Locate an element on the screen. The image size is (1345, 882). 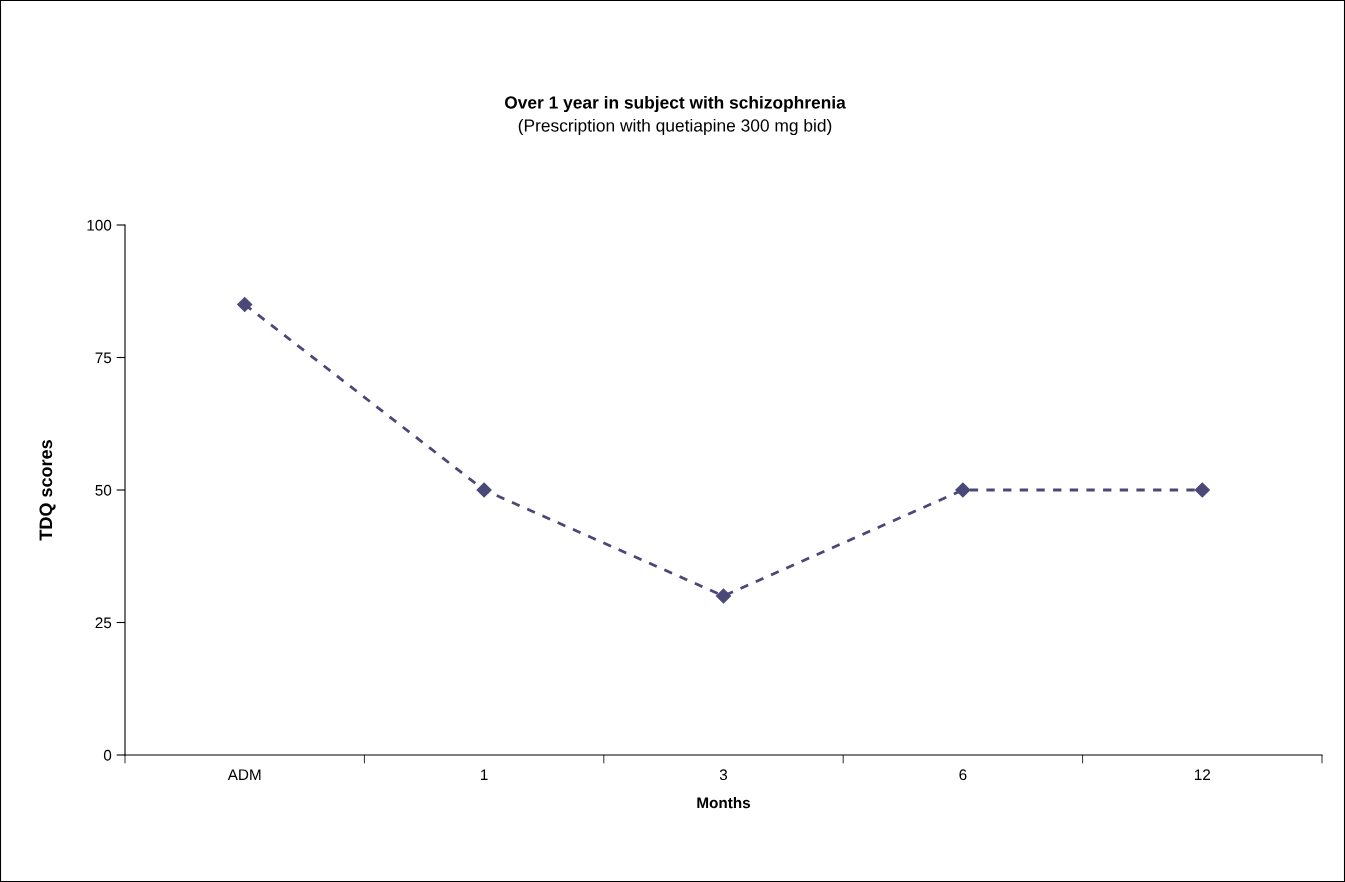
x-tick-label: ADM is located at coordinates (244, 774).